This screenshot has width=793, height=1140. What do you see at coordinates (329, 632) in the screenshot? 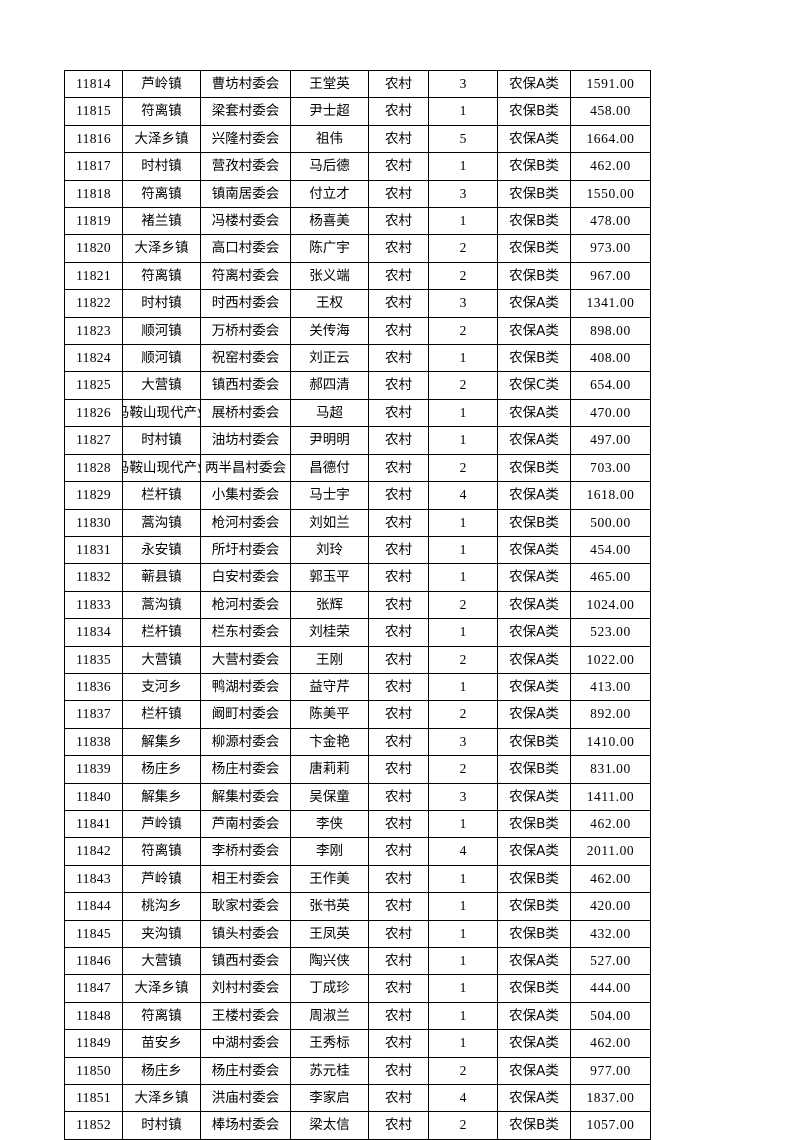
I see `cell-person-name: 刘桂荣` at bounding box center [329, 632].